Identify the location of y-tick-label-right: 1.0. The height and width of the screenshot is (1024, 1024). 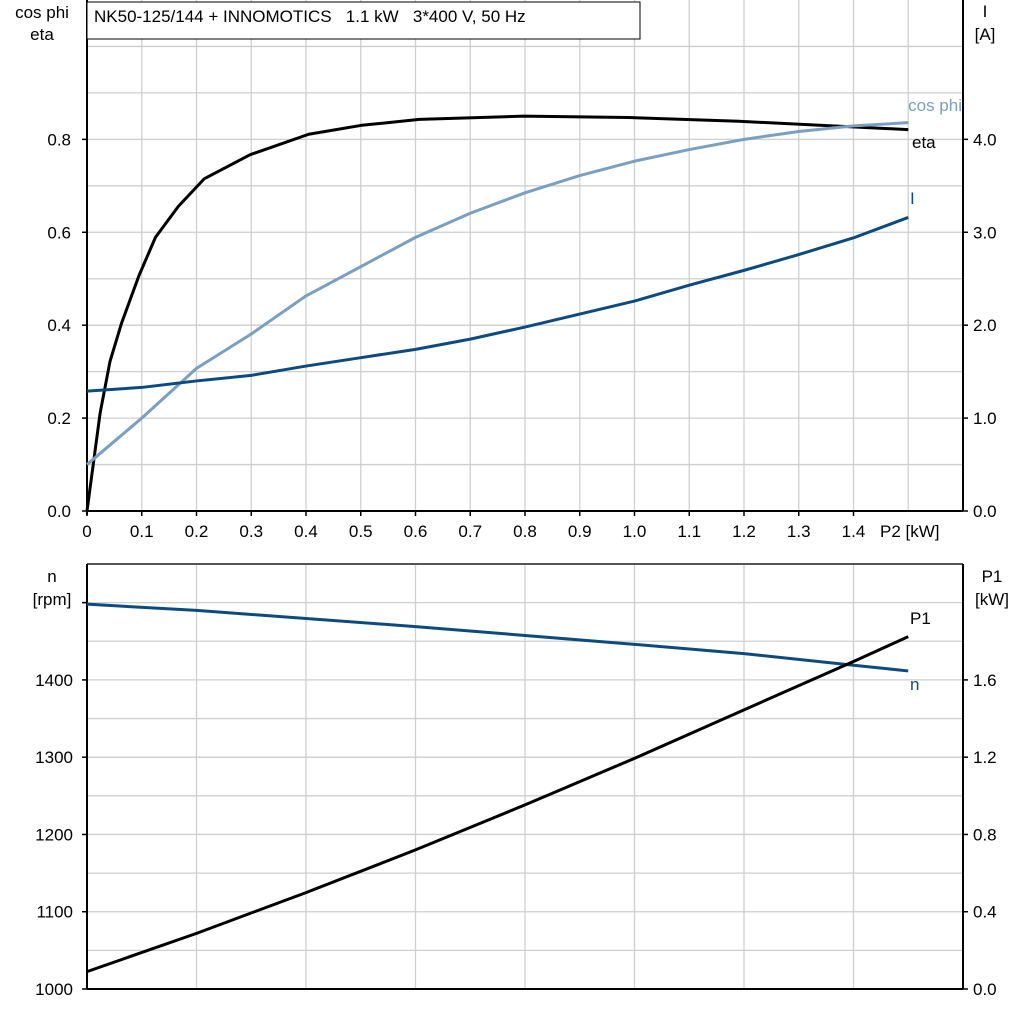
(985, 418).